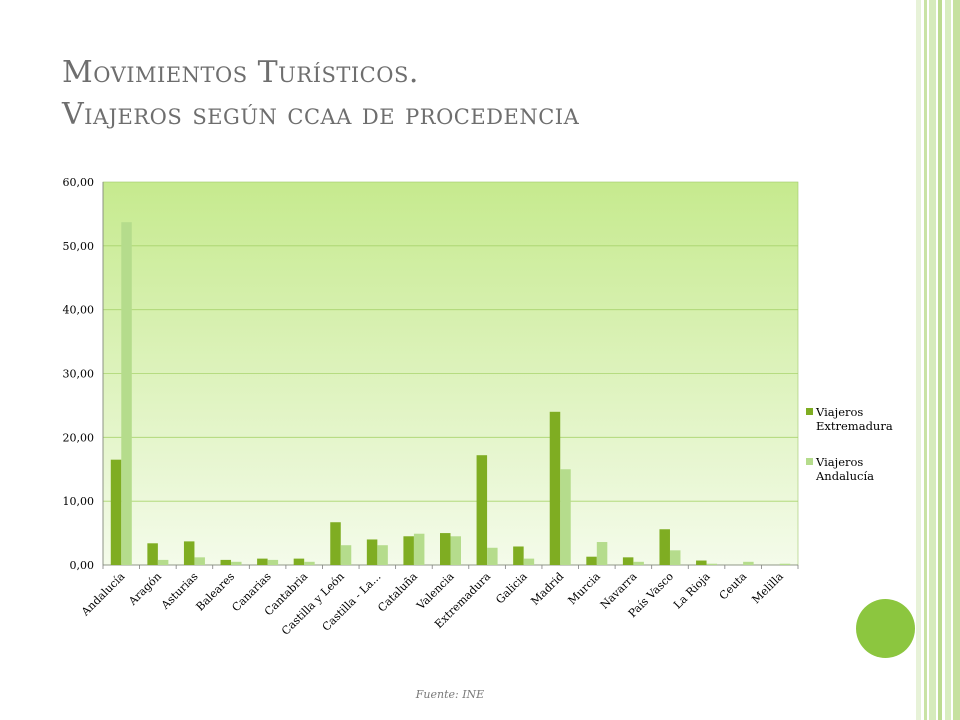 This screenshot has height=720, width=960. Describe the element at coordinates (79, 374) in the screenshot. I see `y-tick-label: 30,00` at that location.